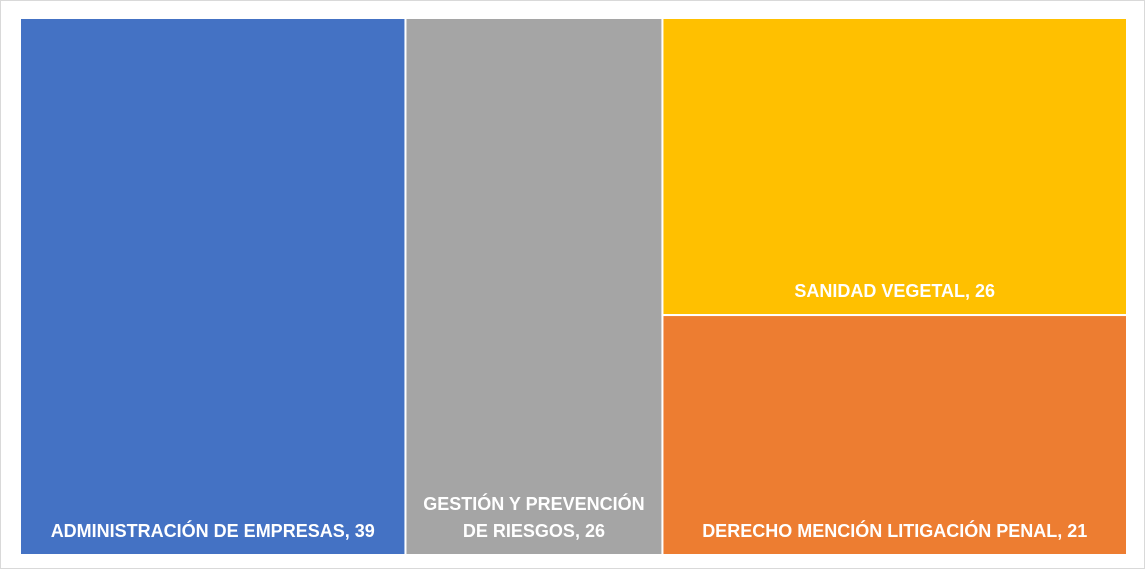 This screenshot has height=569, width=1145. I want to click on category-label: SANIDAD VEGETAL, so click(880, 291).